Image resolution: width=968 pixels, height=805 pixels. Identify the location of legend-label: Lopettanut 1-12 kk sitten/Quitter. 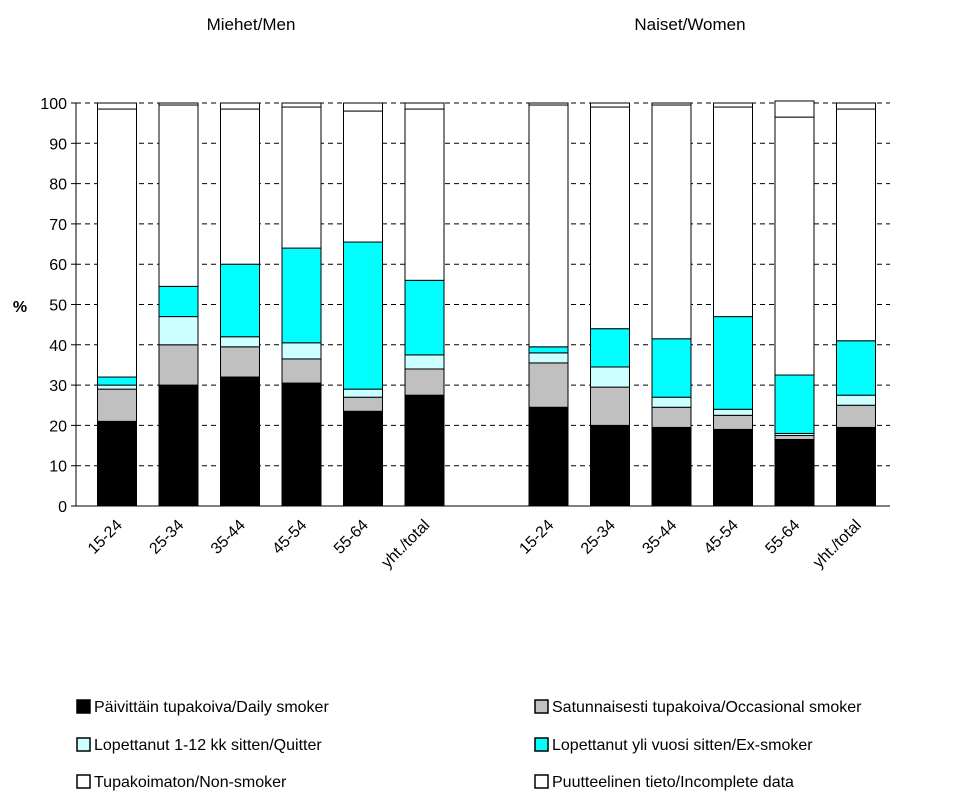
(208, 745).